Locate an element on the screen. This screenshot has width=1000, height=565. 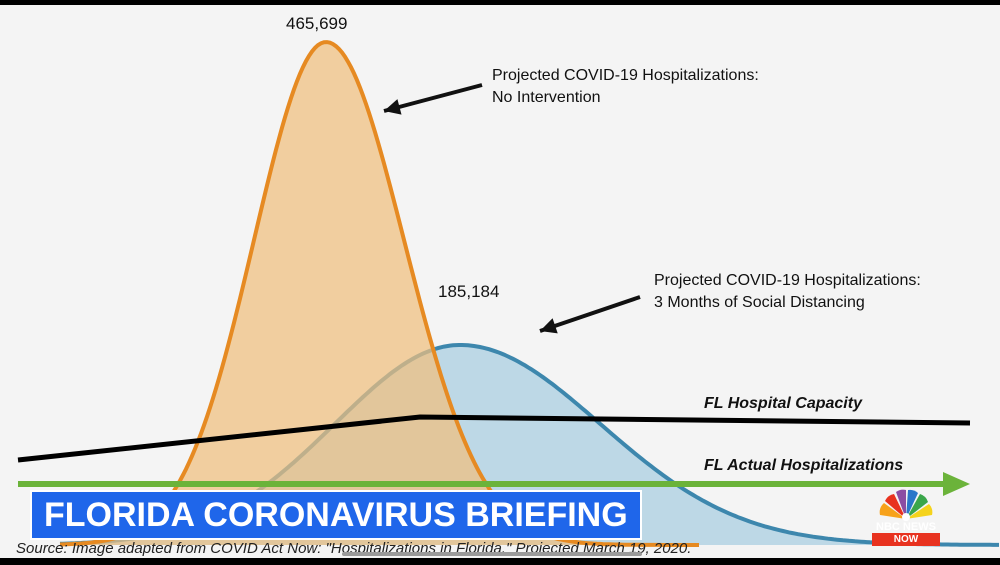
arrow-social-distancing-head is located at coordinates (549, 326).